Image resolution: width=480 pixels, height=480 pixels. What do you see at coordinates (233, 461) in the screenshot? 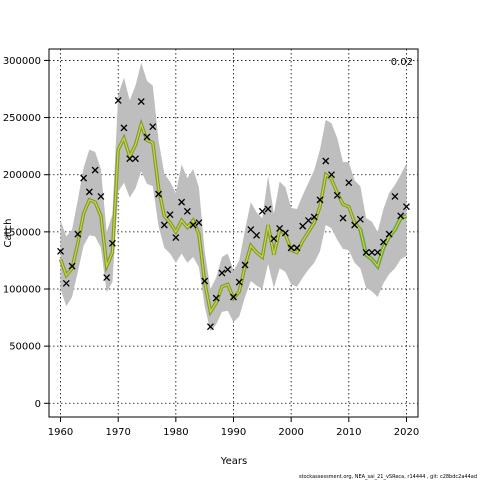
I see `x-axis-title: Years` at bounding box center [233, 461].